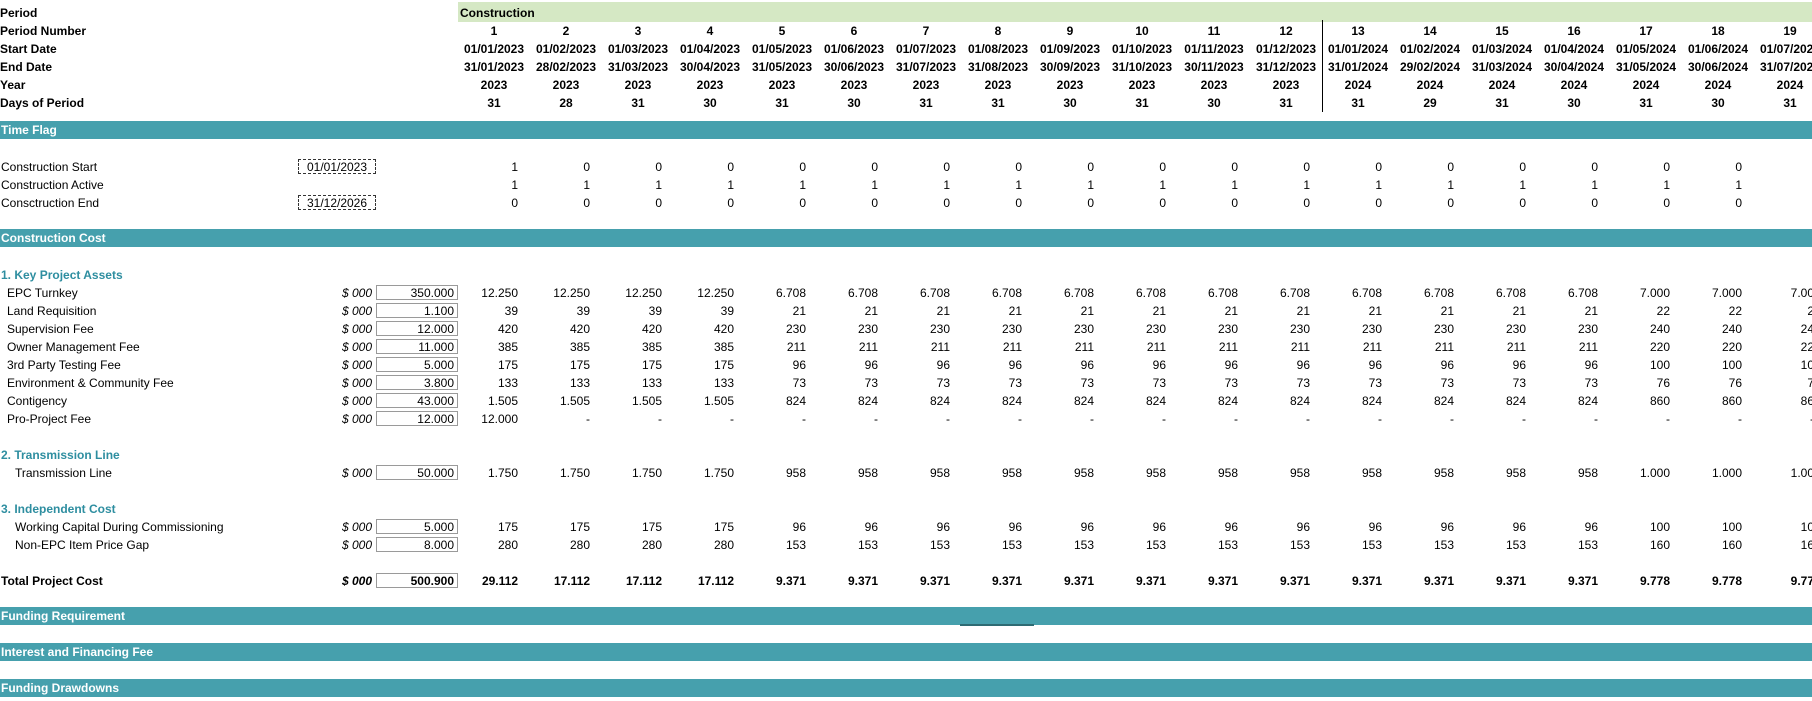 The image size is (1812, 701). Describe the element at coordinates (37, 401) in the screenshot. I see `cost-row-label: Contigency` at that location.